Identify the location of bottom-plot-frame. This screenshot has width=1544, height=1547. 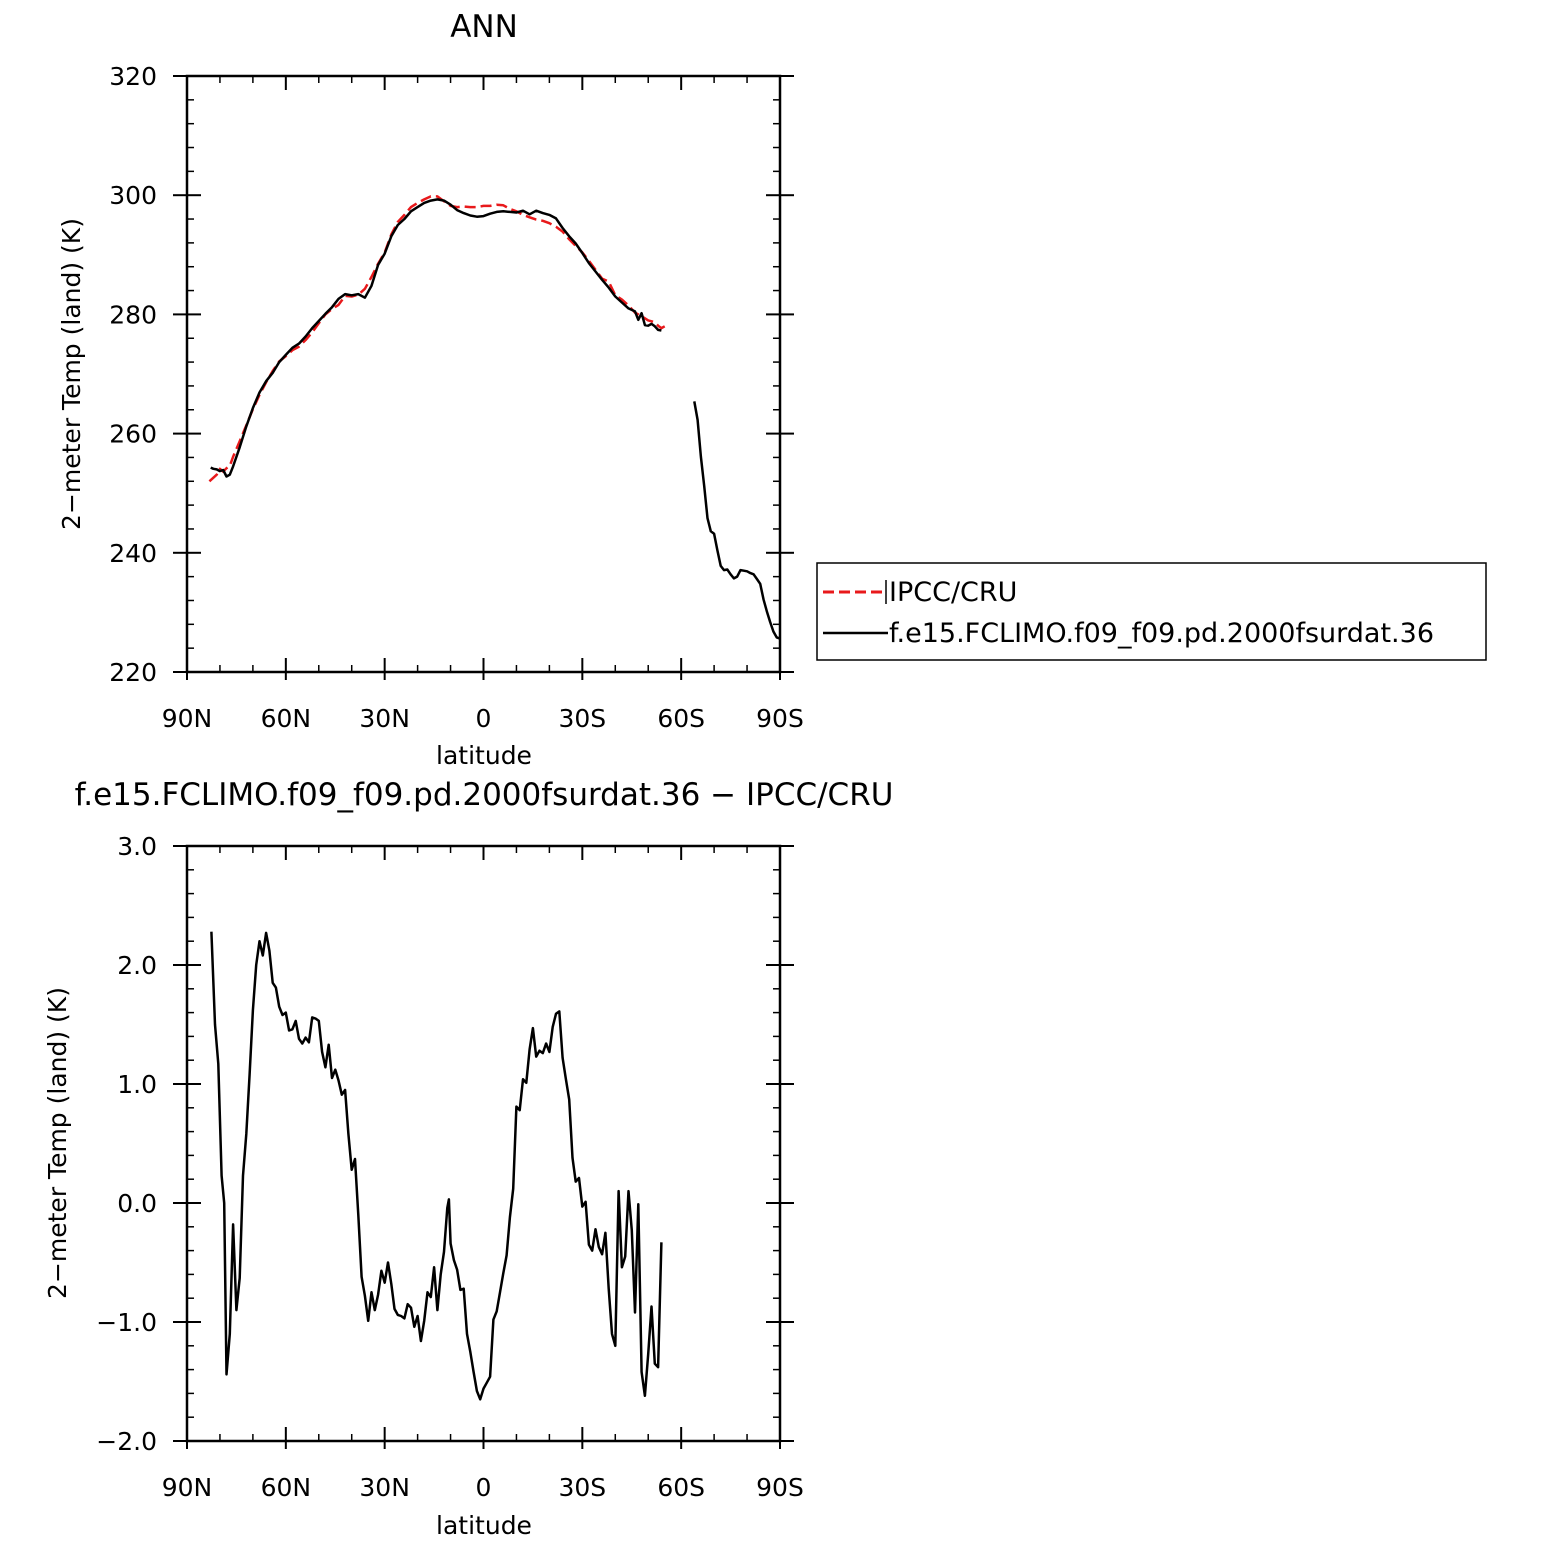
(483, 1143).